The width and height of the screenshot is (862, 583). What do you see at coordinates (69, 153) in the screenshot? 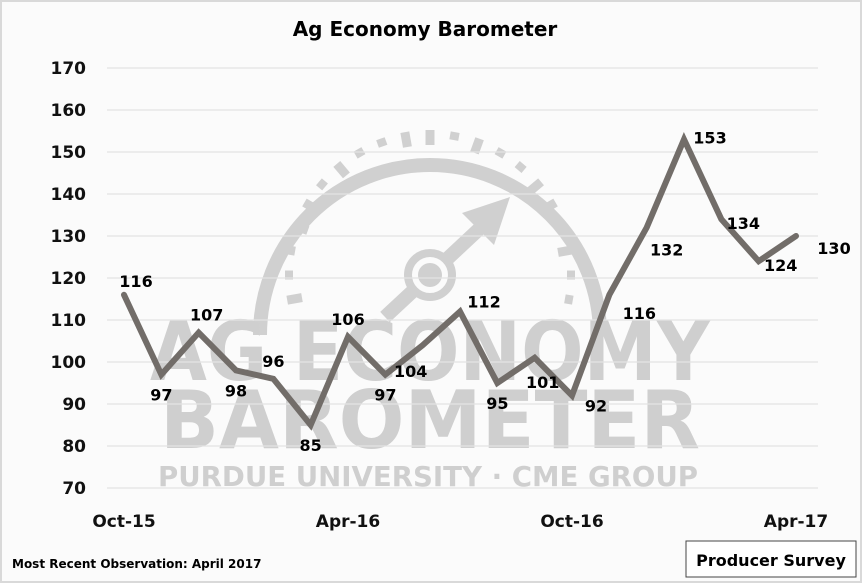
I see `y-tick-label: 150` at bounding box center [69, 153].